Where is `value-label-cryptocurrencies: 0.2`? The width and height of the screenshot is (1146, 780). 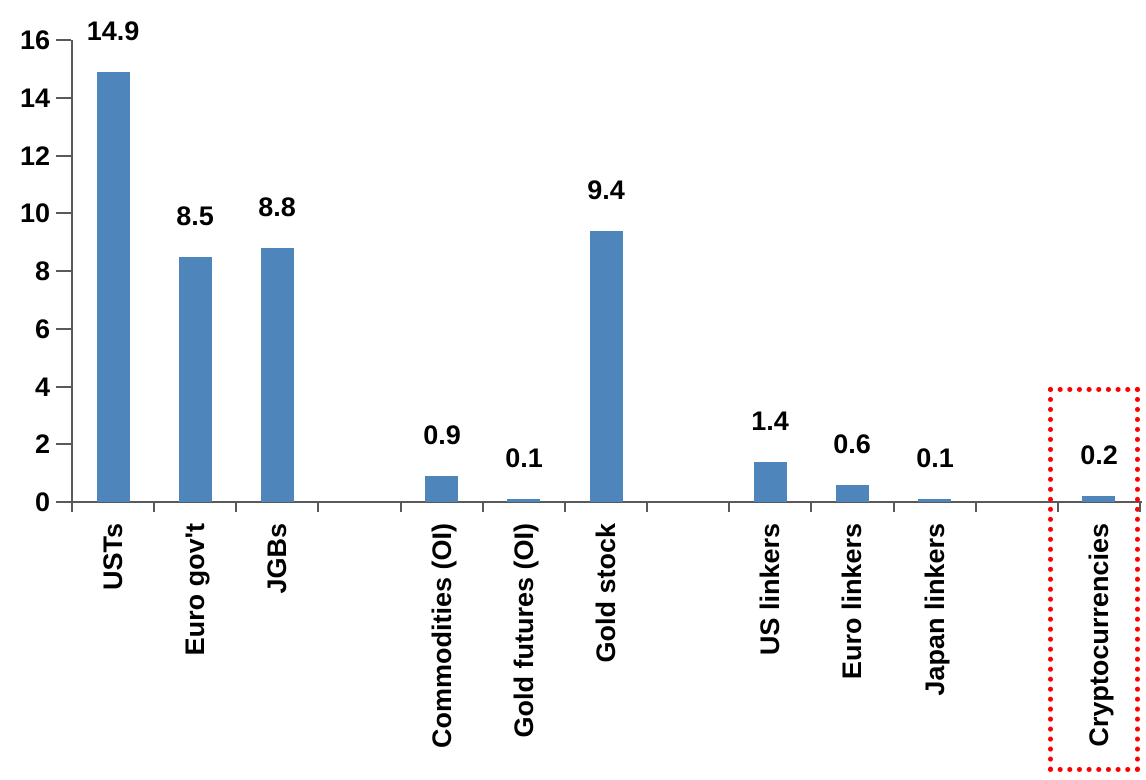
value-label-cryptocurrencies: 0.2 is located at coordinates (1099, 455).